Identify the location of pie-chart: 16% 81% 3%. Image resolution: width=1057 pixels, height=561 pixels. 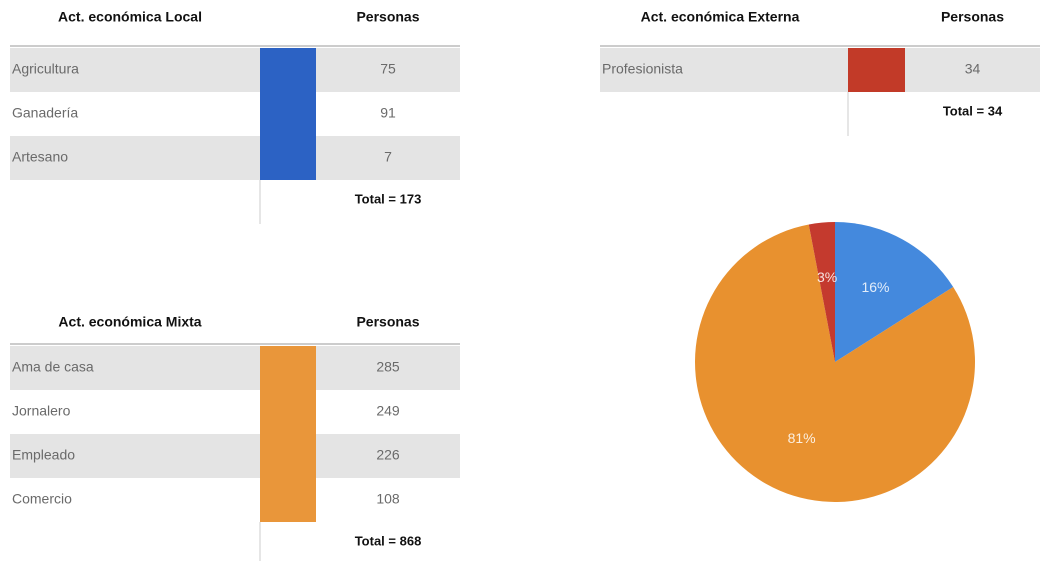
(835, 362).